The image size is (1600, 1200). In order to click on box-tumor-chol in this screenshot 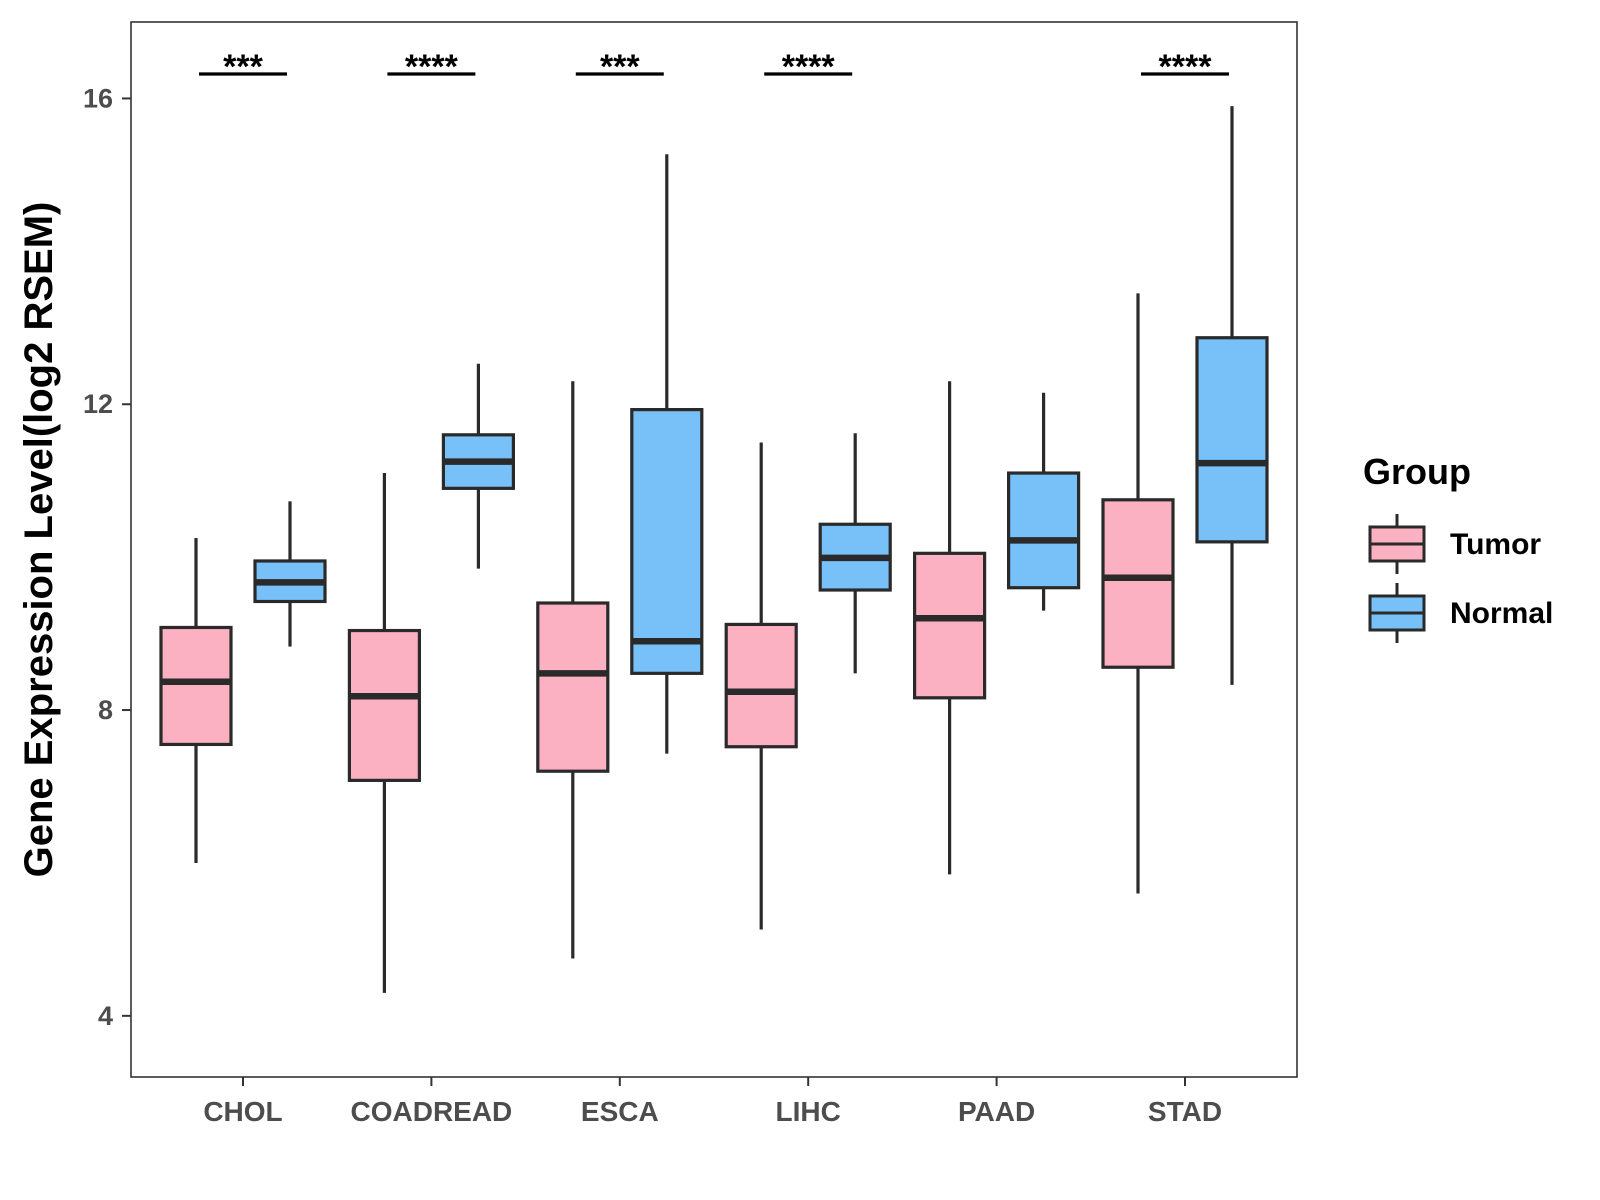, I will do `click(196, 700)`.